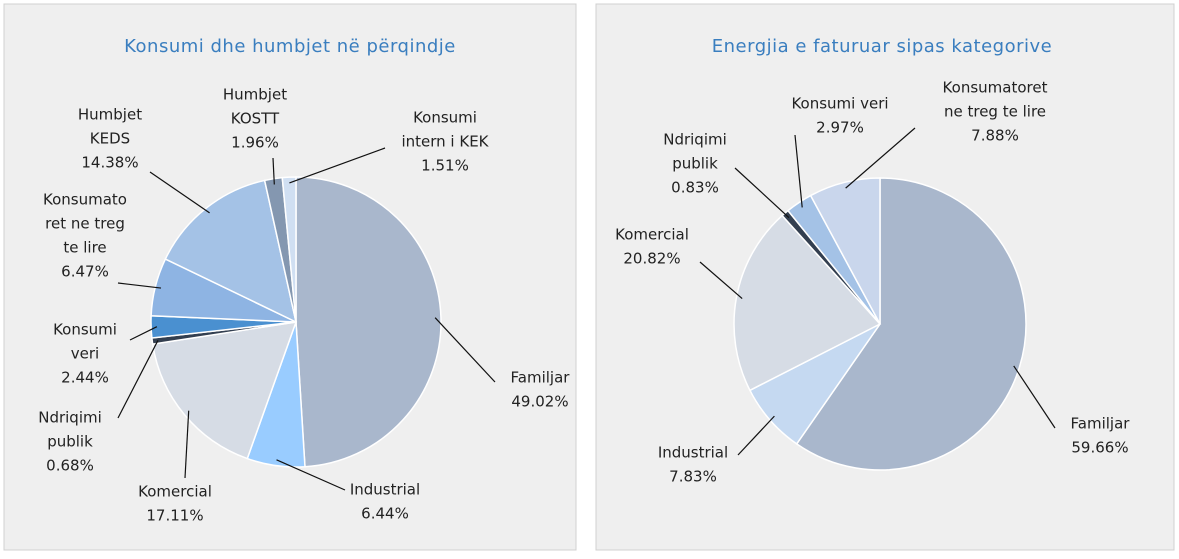 This screenshot has height=559, width=1179. I want to click on data-label: 0.83%, so click(695, 188).